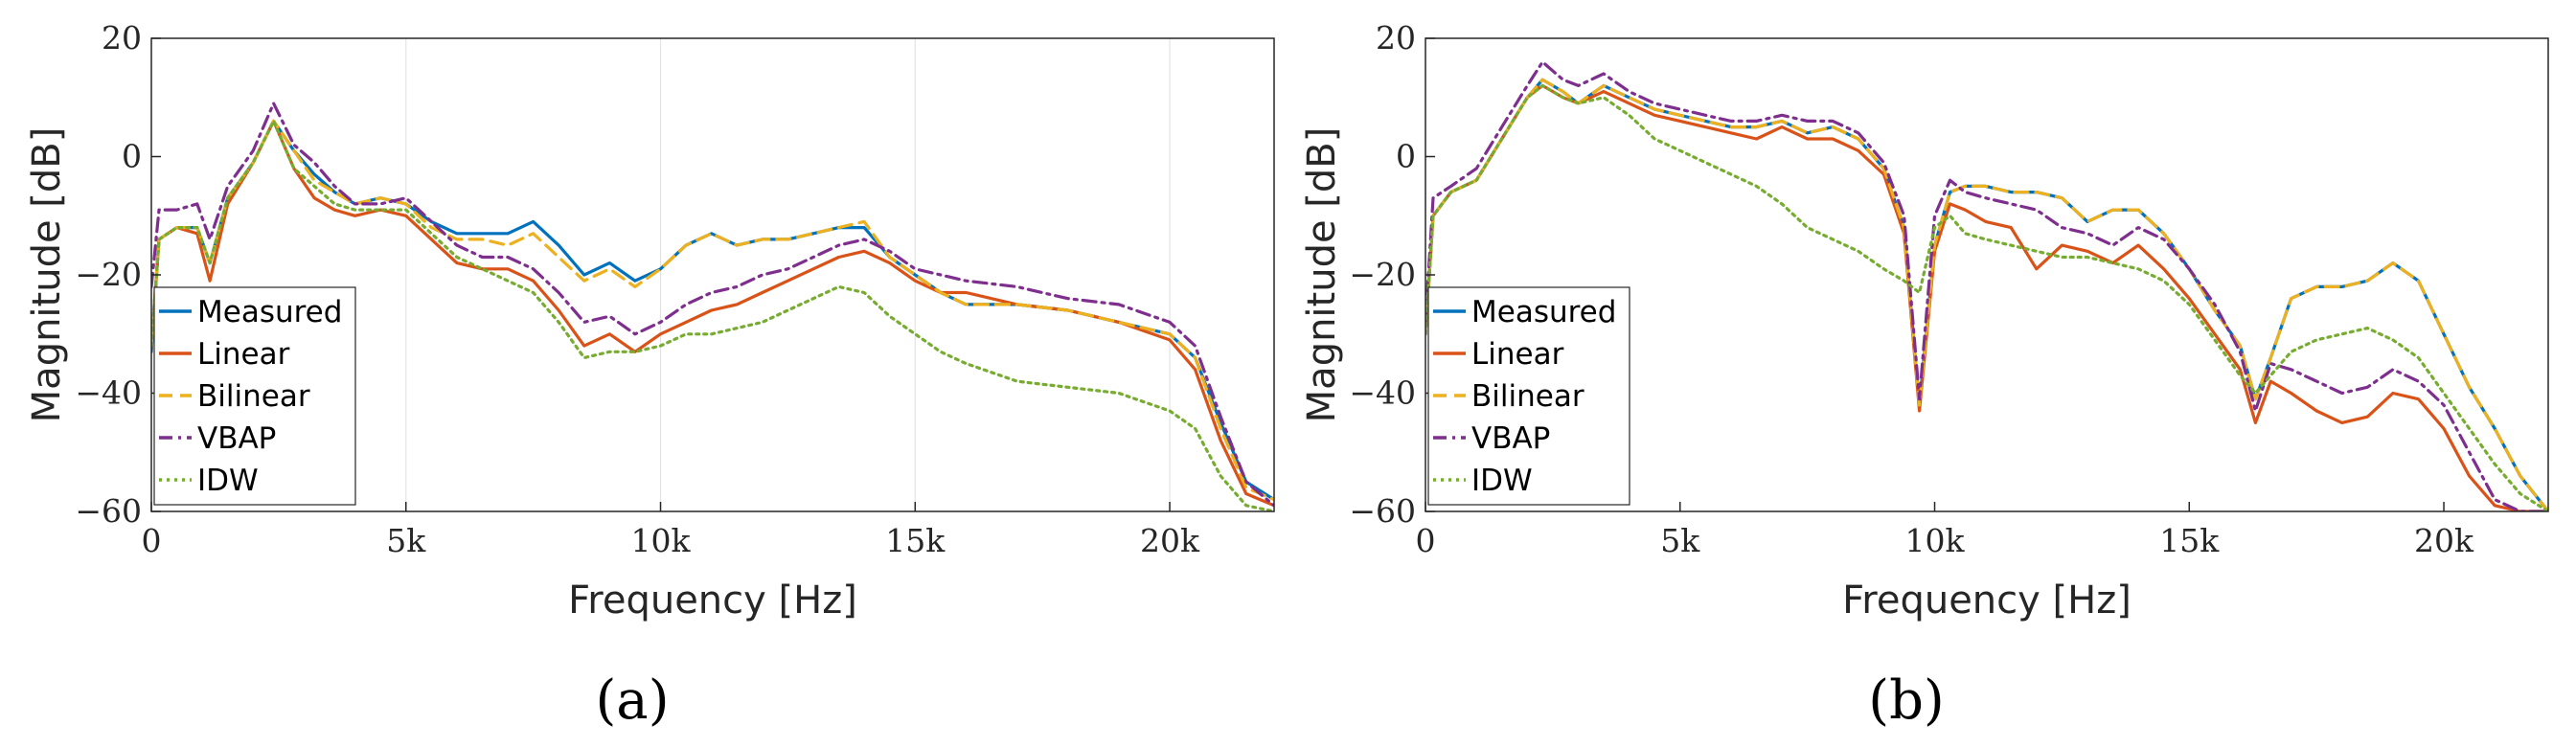  I want to click on caption-a: (a), so click(632, 700).